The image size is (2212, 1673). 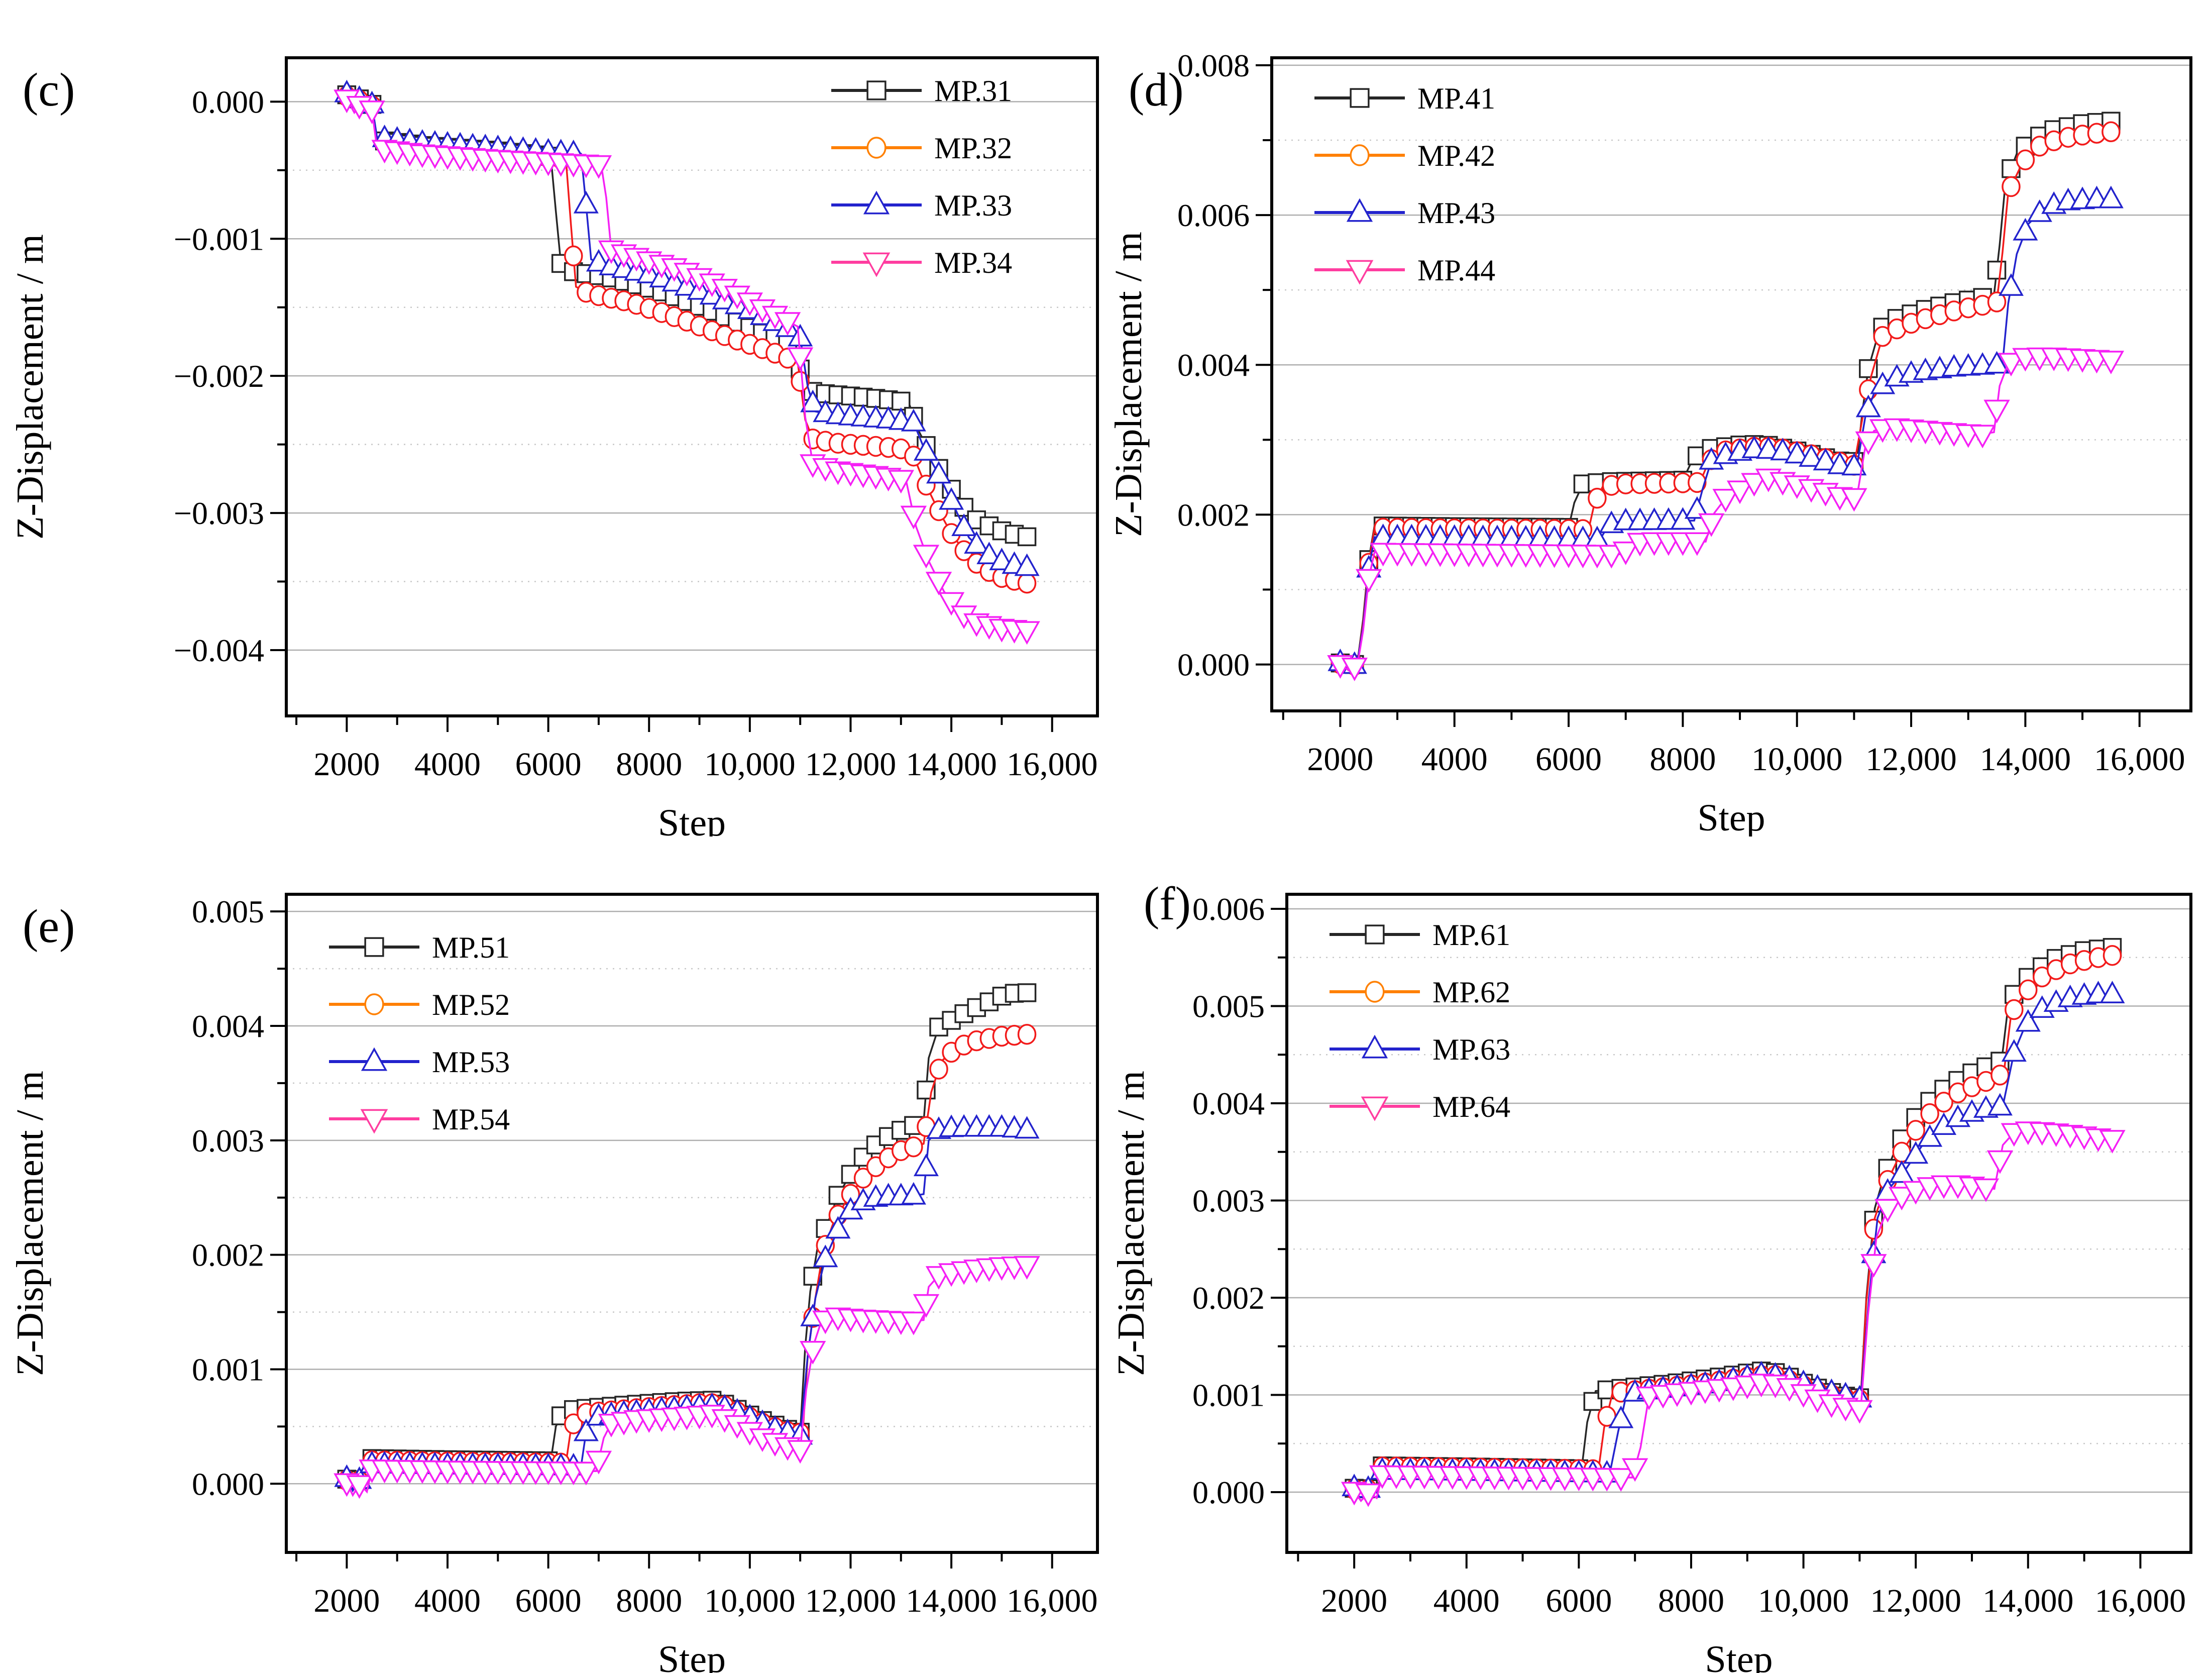 What do you see at coordinates (973, 148) in the screenshot?
I see `legend-label: MP.32` at bounding box center [973, 148].